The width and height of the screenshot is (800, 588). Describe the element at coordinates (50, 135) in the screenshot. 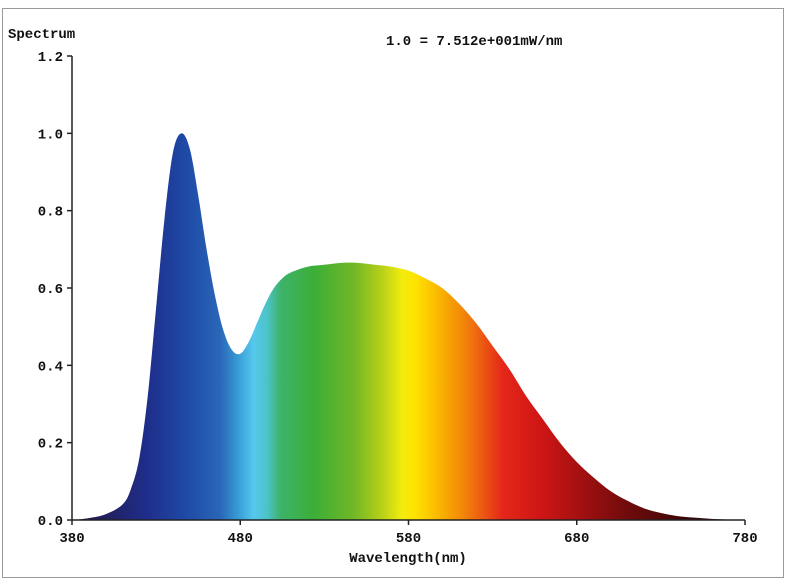

I see `y-tick-label: 1.0` at that location.